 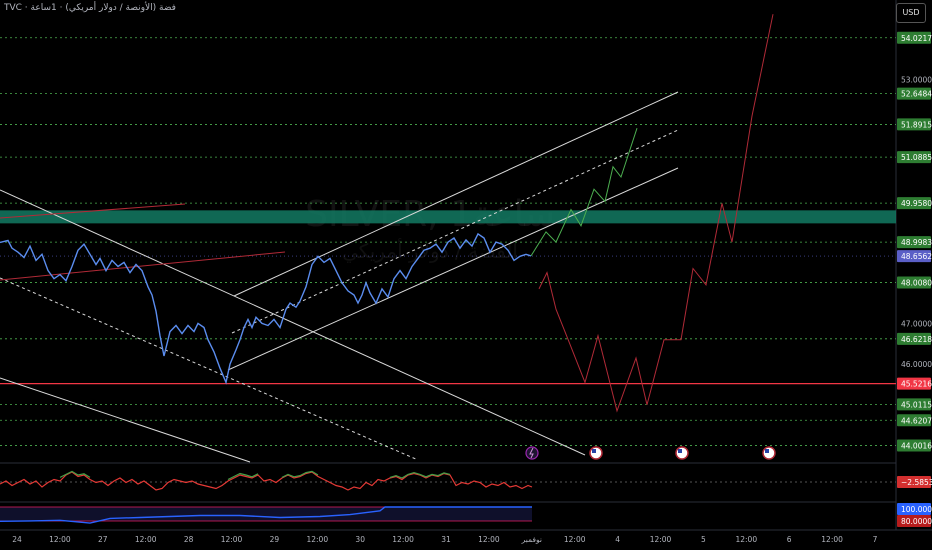 I want to click on price-axis-label: 51.8915, so click(x=916, y=124).